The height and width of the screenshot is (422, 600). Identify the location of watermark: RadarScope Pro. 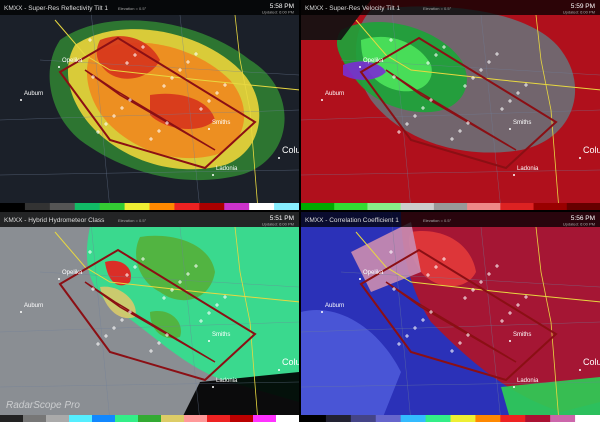
(43, 405).